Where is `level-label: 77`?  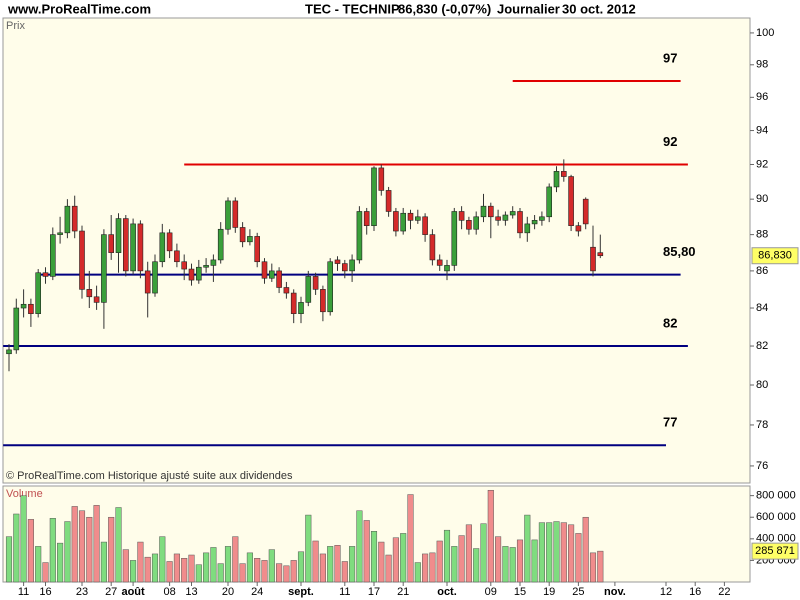
level-label: 77 is located at coordinates (670, 422).